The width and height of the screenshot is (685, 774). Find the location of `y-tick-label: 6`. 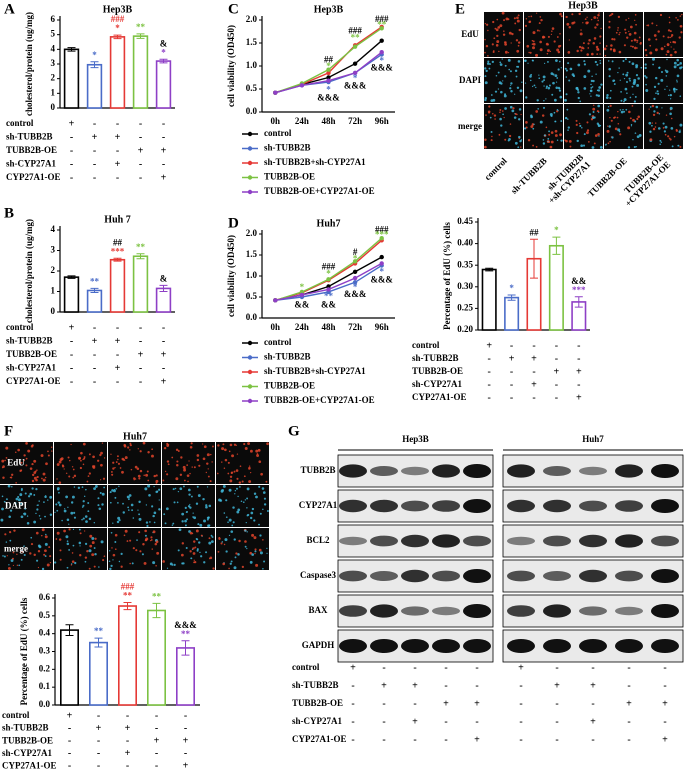

y-tick-label: 6 is located at coordinates (53, 19).